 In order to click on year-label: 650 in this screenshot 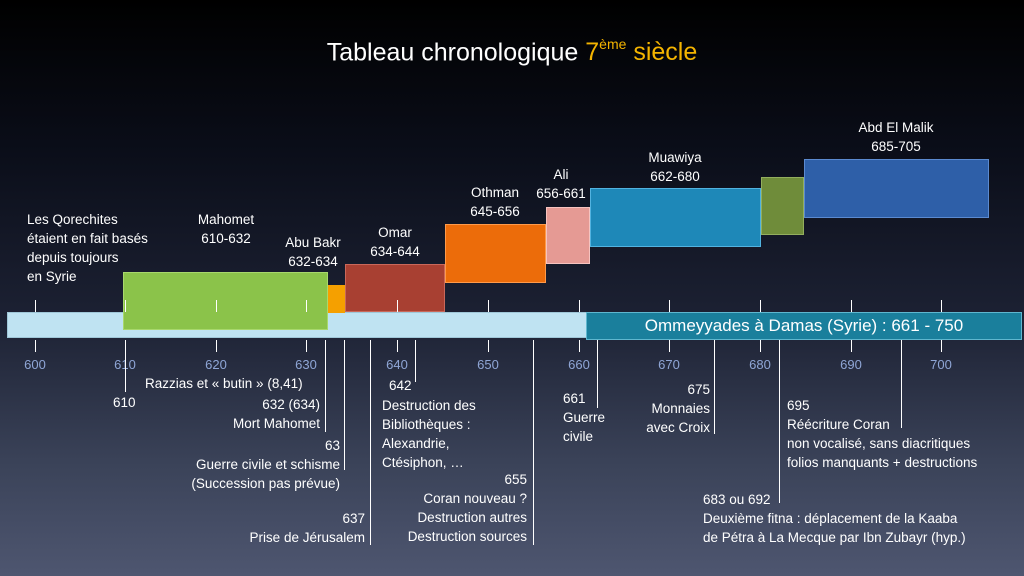, I will do `click(488, 364)`.